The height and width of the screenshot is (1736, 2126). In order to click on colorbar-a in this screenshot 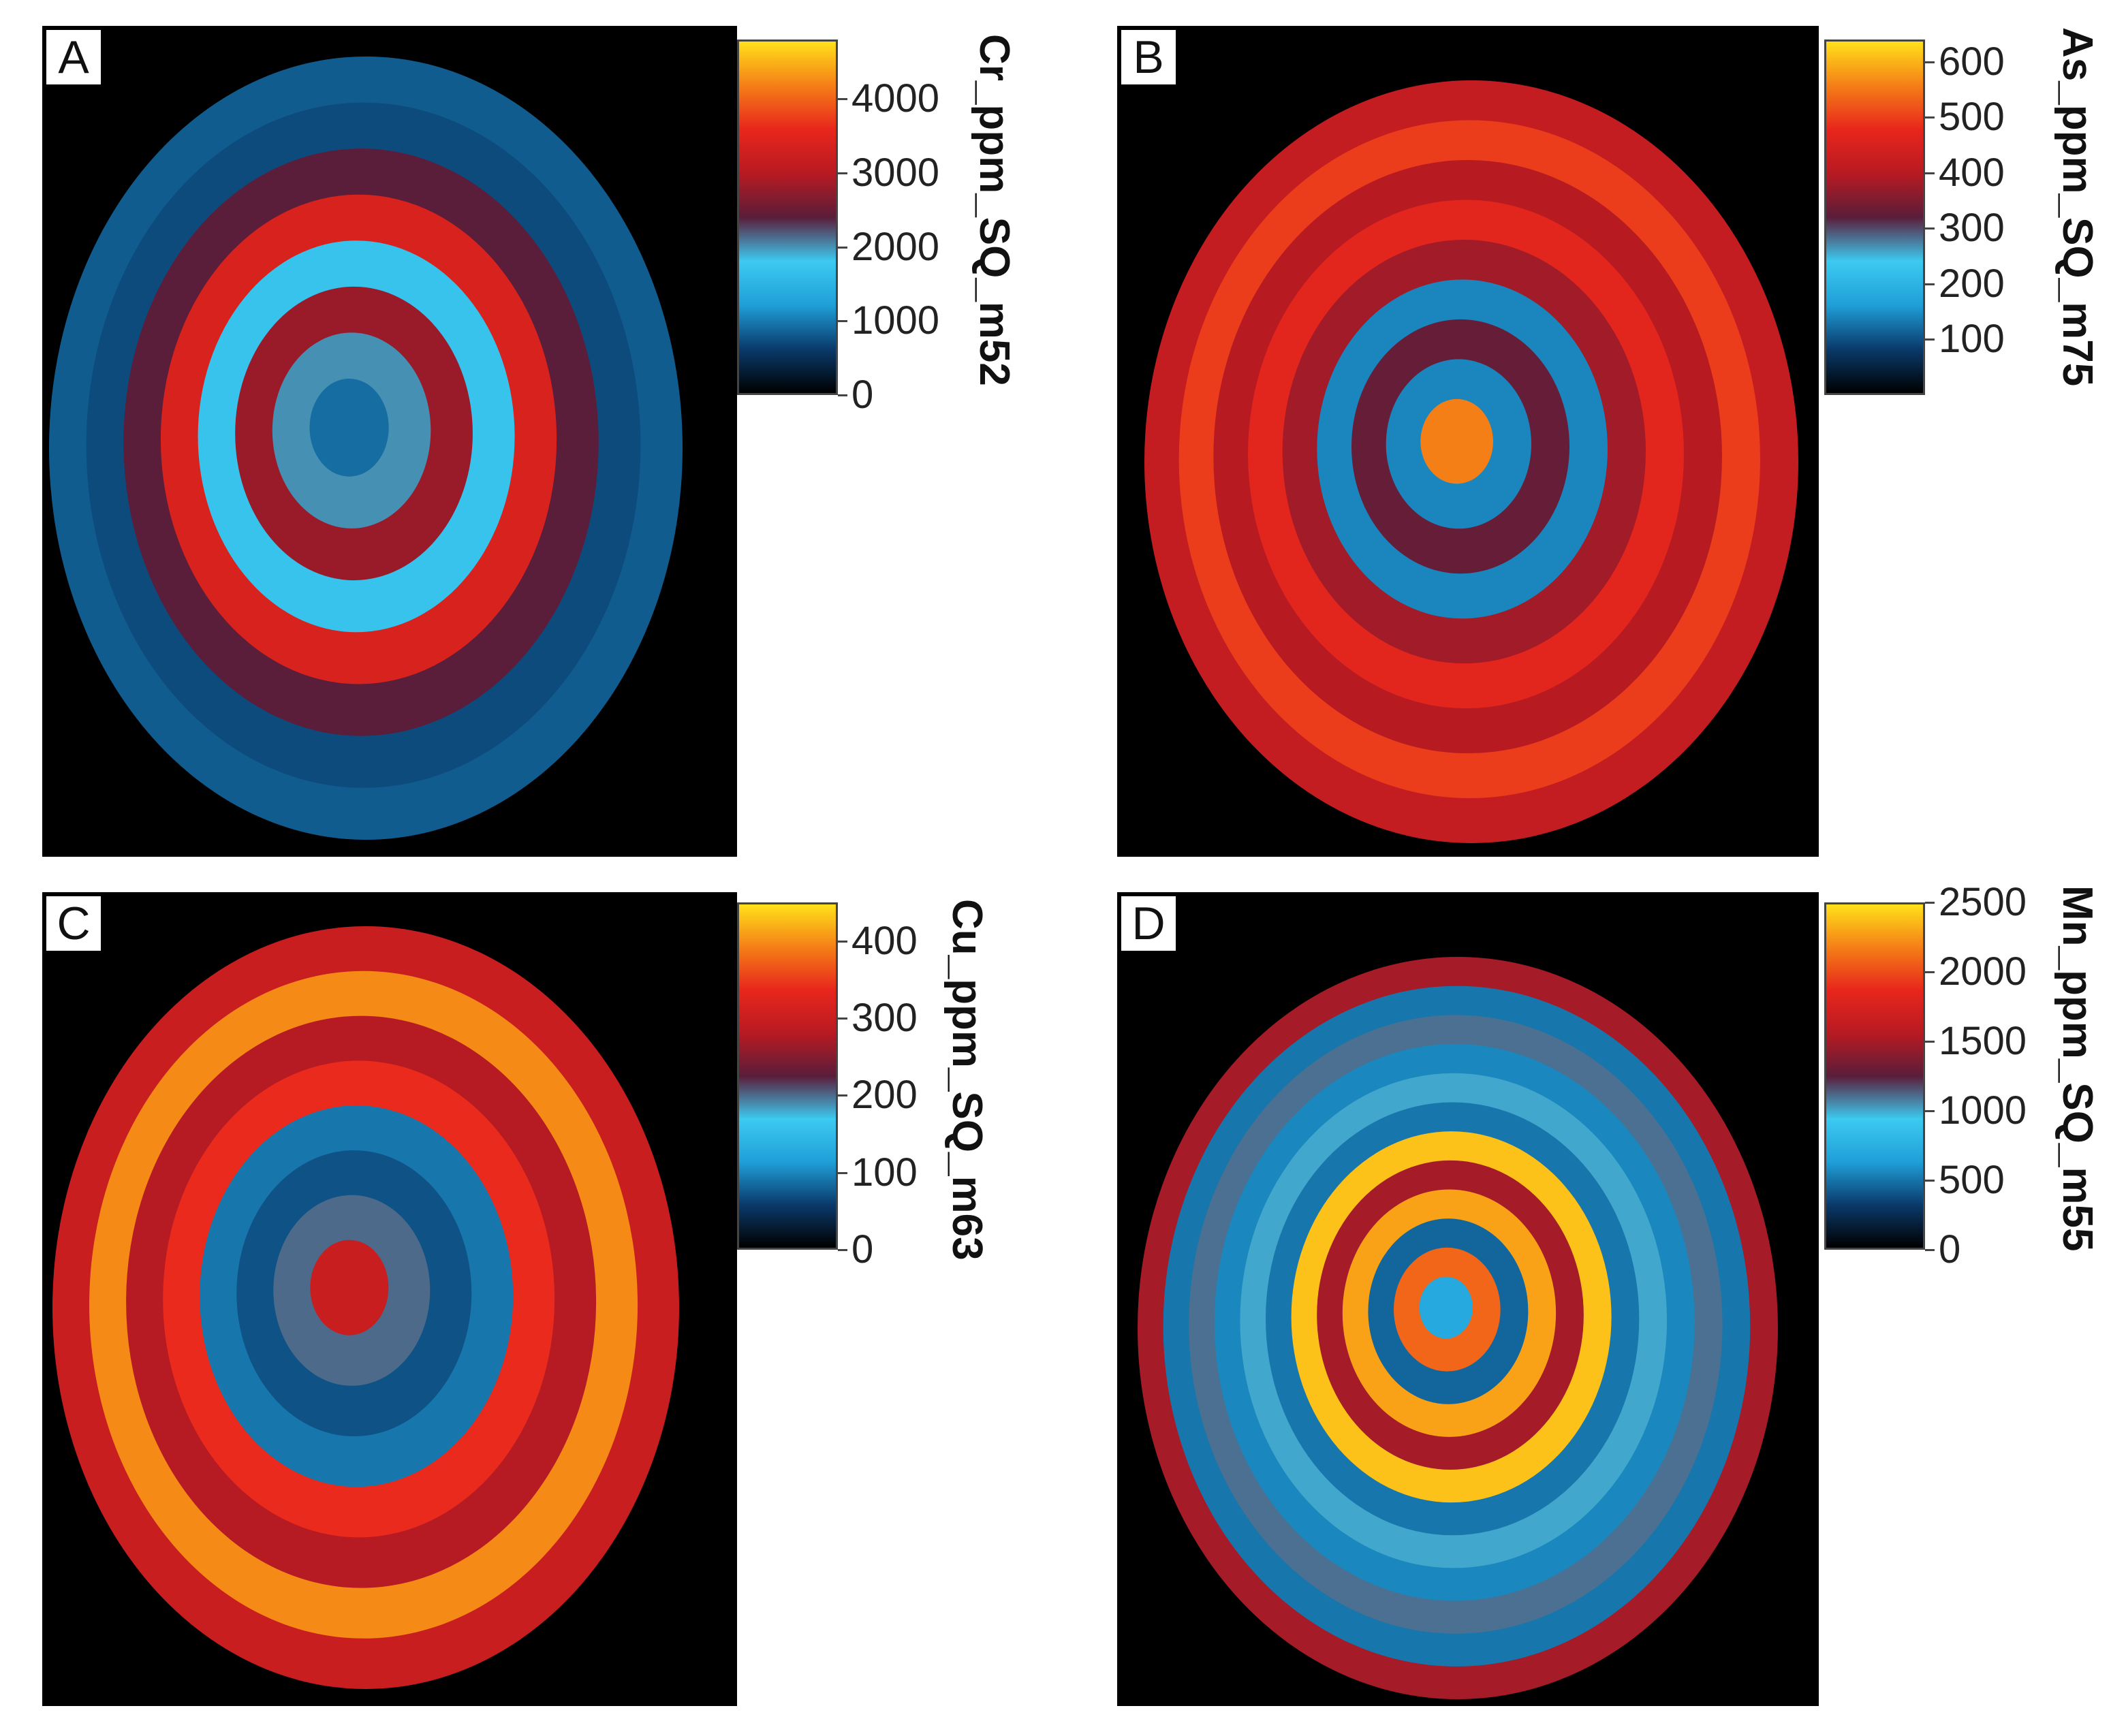, I will do `click(787, 218)`.